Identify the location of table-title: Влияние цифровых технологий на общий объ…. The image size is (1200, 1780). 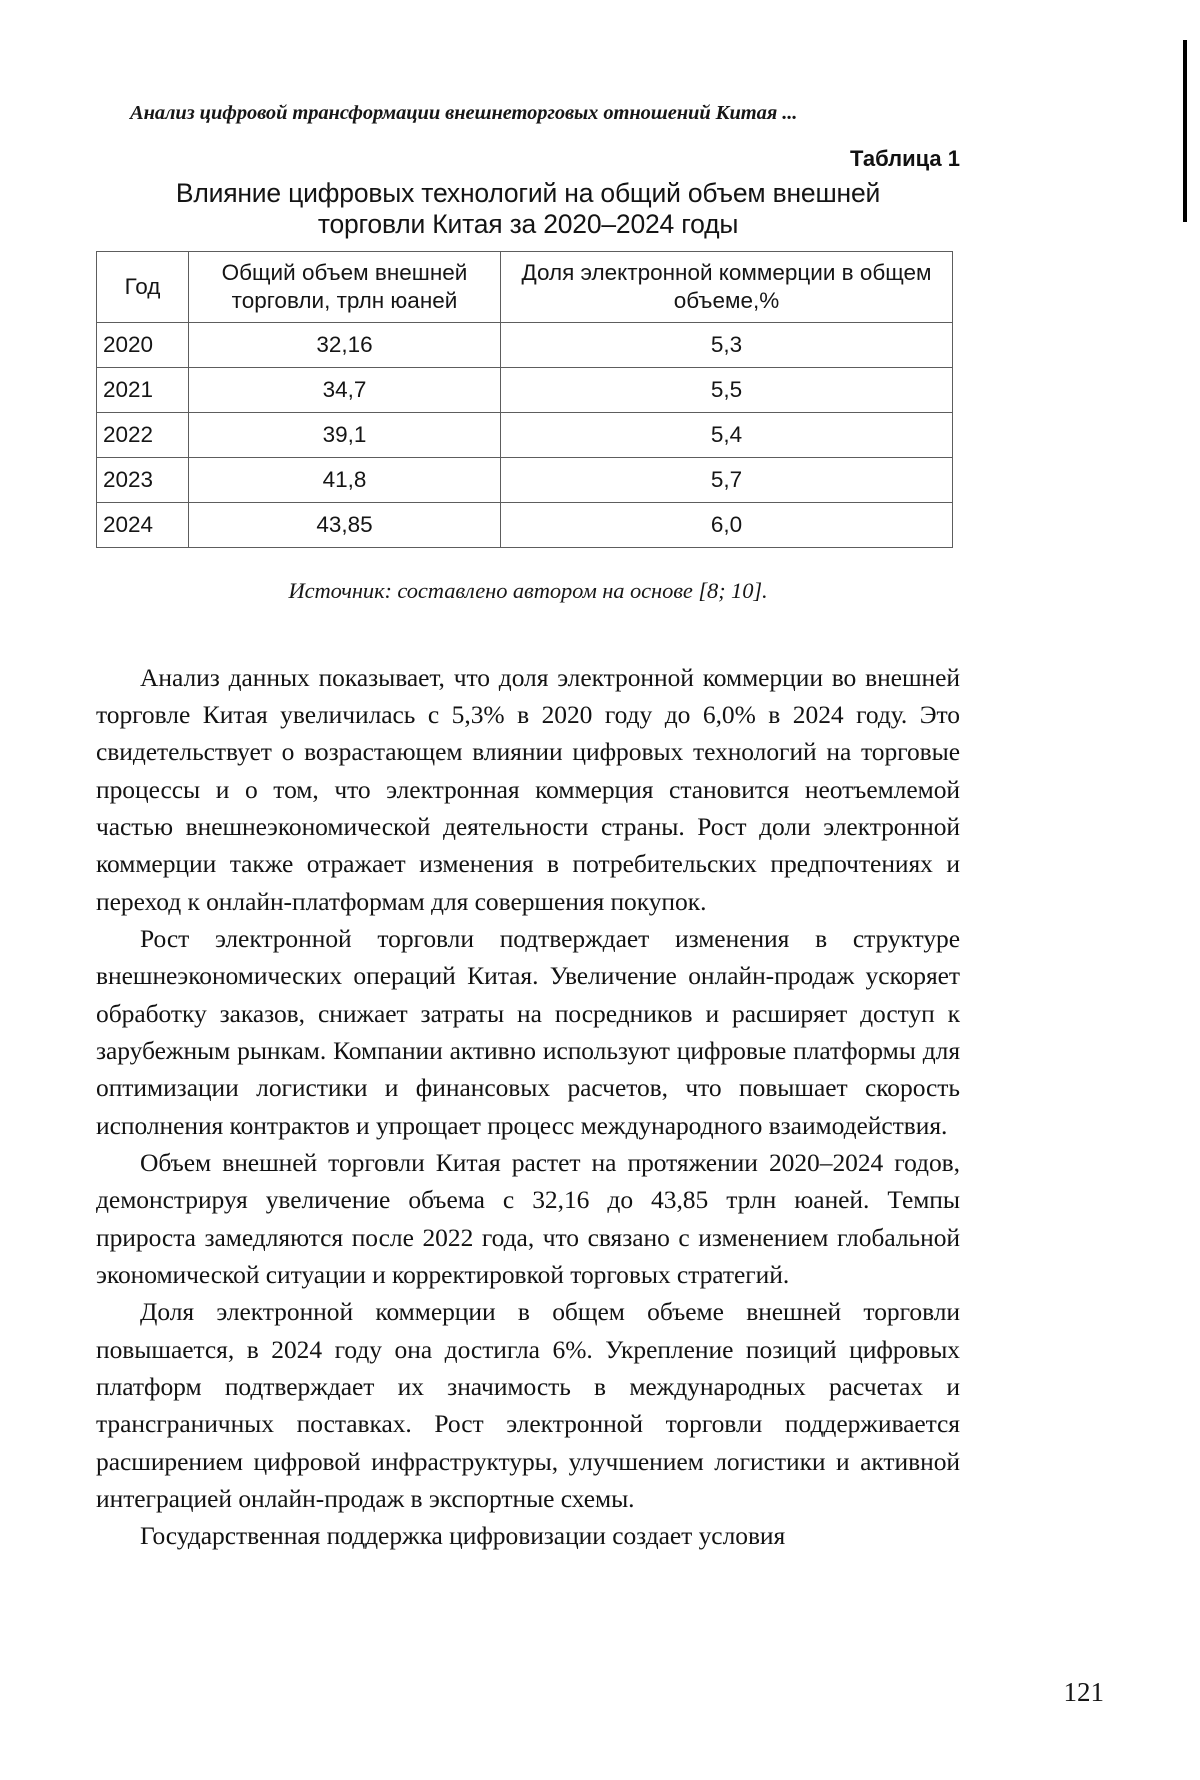
(528, 209).